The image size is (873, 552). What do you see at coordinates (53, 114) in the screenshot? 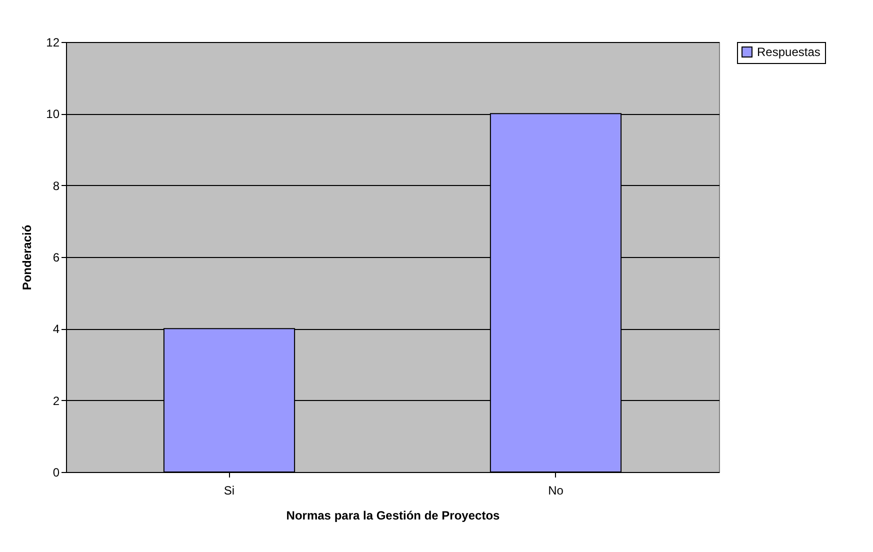
I see `y-tick-label: 10` at bounding box center [53, 114].